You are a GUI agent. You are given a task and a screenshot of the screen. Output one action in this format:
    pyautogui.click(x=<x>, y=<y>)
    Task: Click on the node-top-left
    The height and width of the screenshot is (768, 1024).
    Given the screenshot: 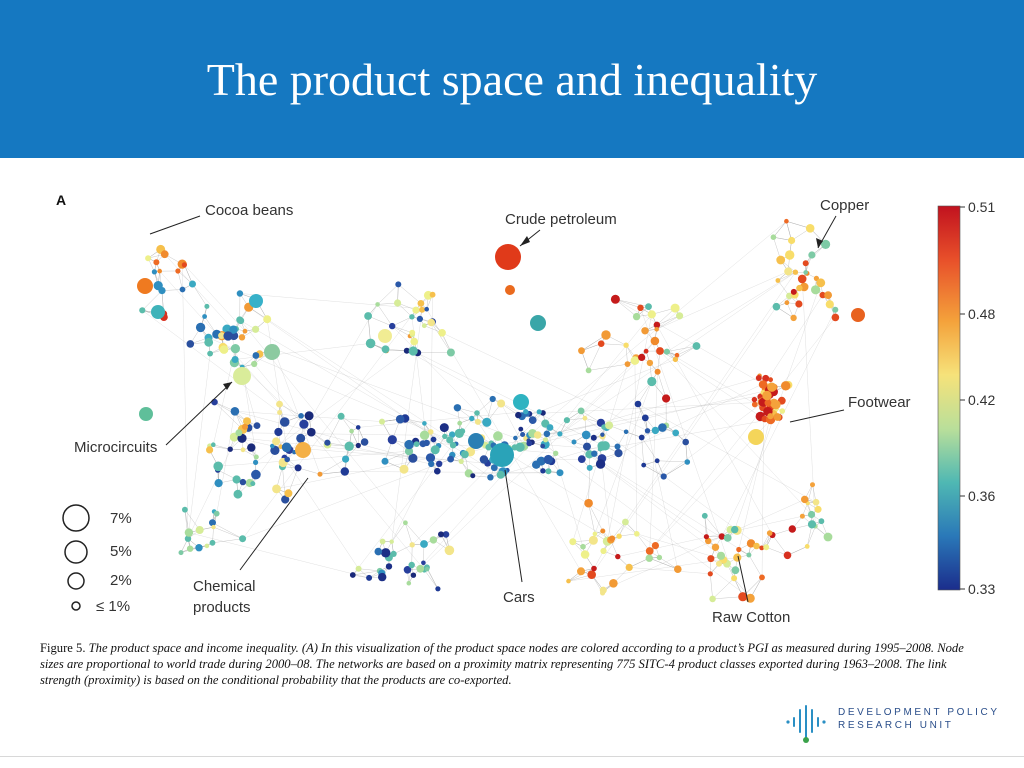 What is the action you would take?
    pyautogui.click(x=256, y=301)
    